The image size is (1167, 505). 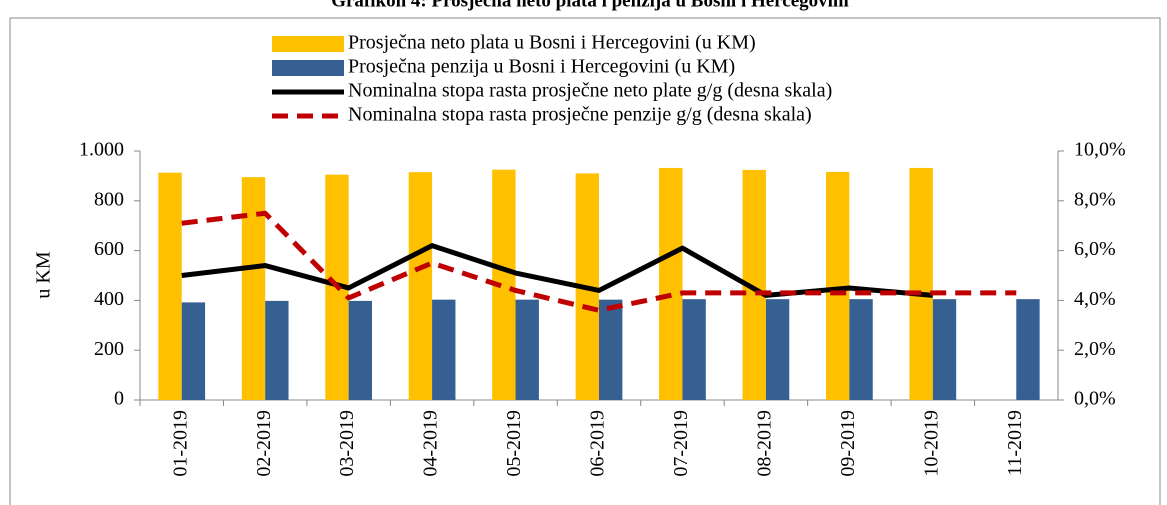 What do you see at coordinates (848, 443) in the screenshot?
I see `x-tick-label: 09-2019` at bounding box center [848, 443].